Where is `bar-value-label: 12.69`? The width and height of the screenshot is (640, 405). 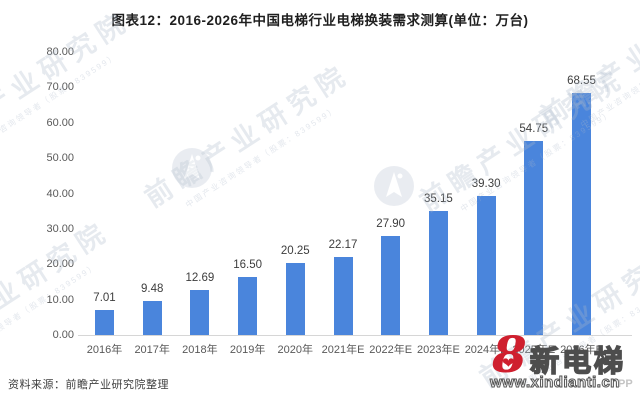 bar-value-label: 12.69 is located at coordinates (200, 278).